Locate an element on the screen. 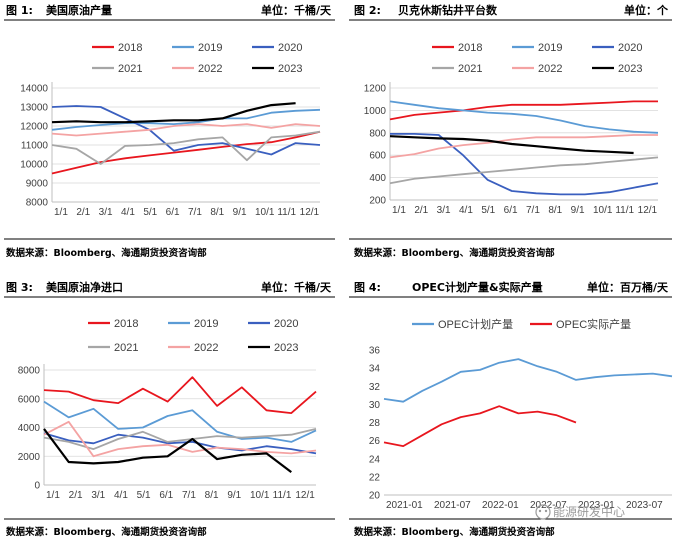  x-tick-label: 2022-07 is located at coordinates (548, 505).